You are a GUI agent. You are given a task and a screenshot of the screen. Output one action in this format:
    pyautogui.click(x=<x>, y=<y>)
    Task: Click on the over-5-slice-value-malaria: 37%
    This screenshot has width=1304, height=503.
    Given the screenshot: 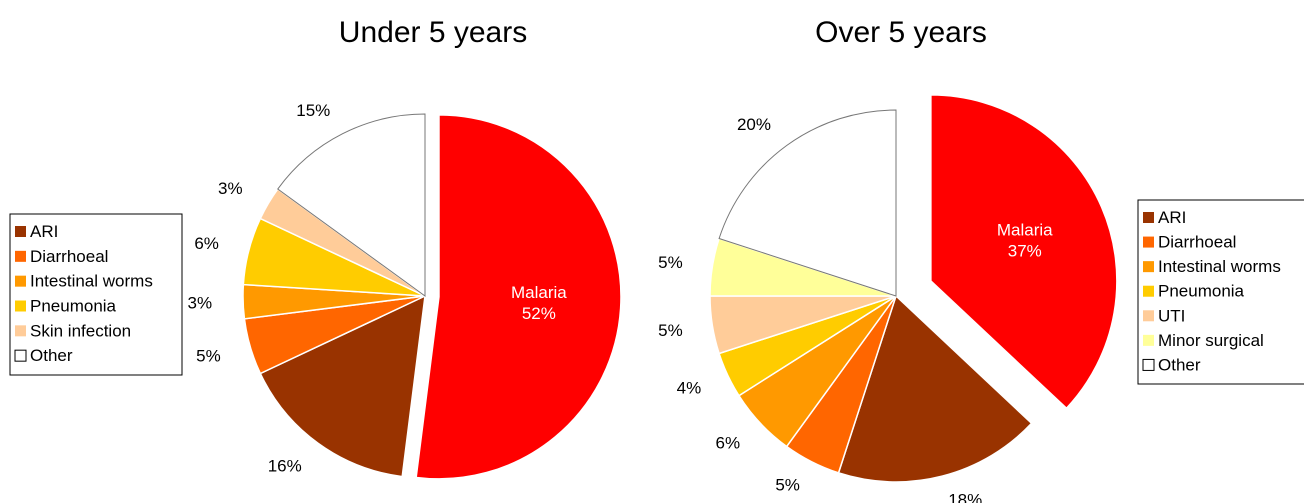 What is the action you would take?
    pyautogui.click(x=1025, y=250)
    